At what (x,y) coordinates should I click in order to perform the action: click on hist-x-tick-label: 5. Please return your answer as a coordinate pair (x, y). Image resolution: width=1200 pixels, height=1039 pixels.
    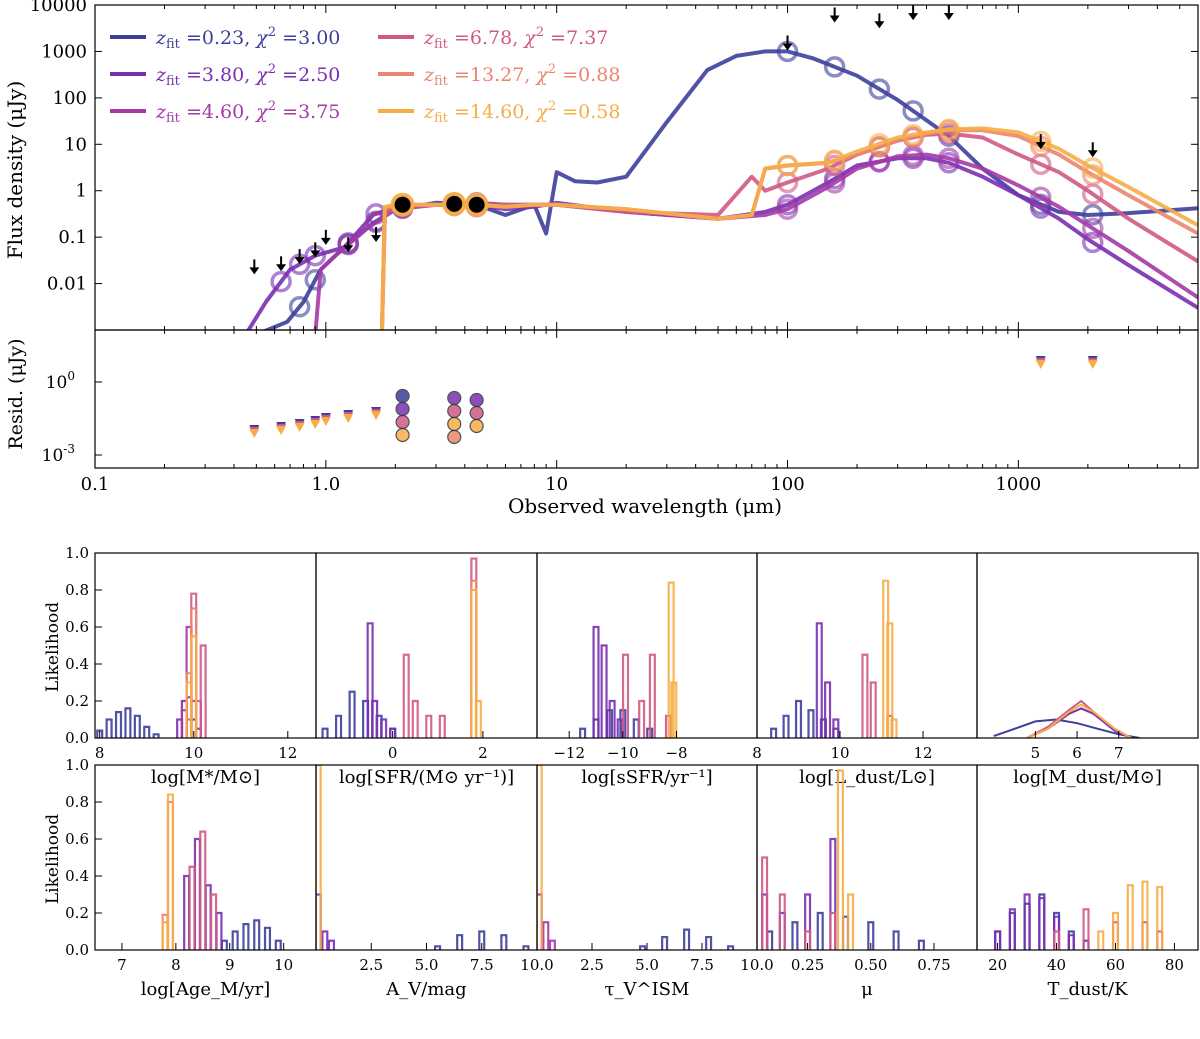
    Looking at the image, I should click on (1036, 753).